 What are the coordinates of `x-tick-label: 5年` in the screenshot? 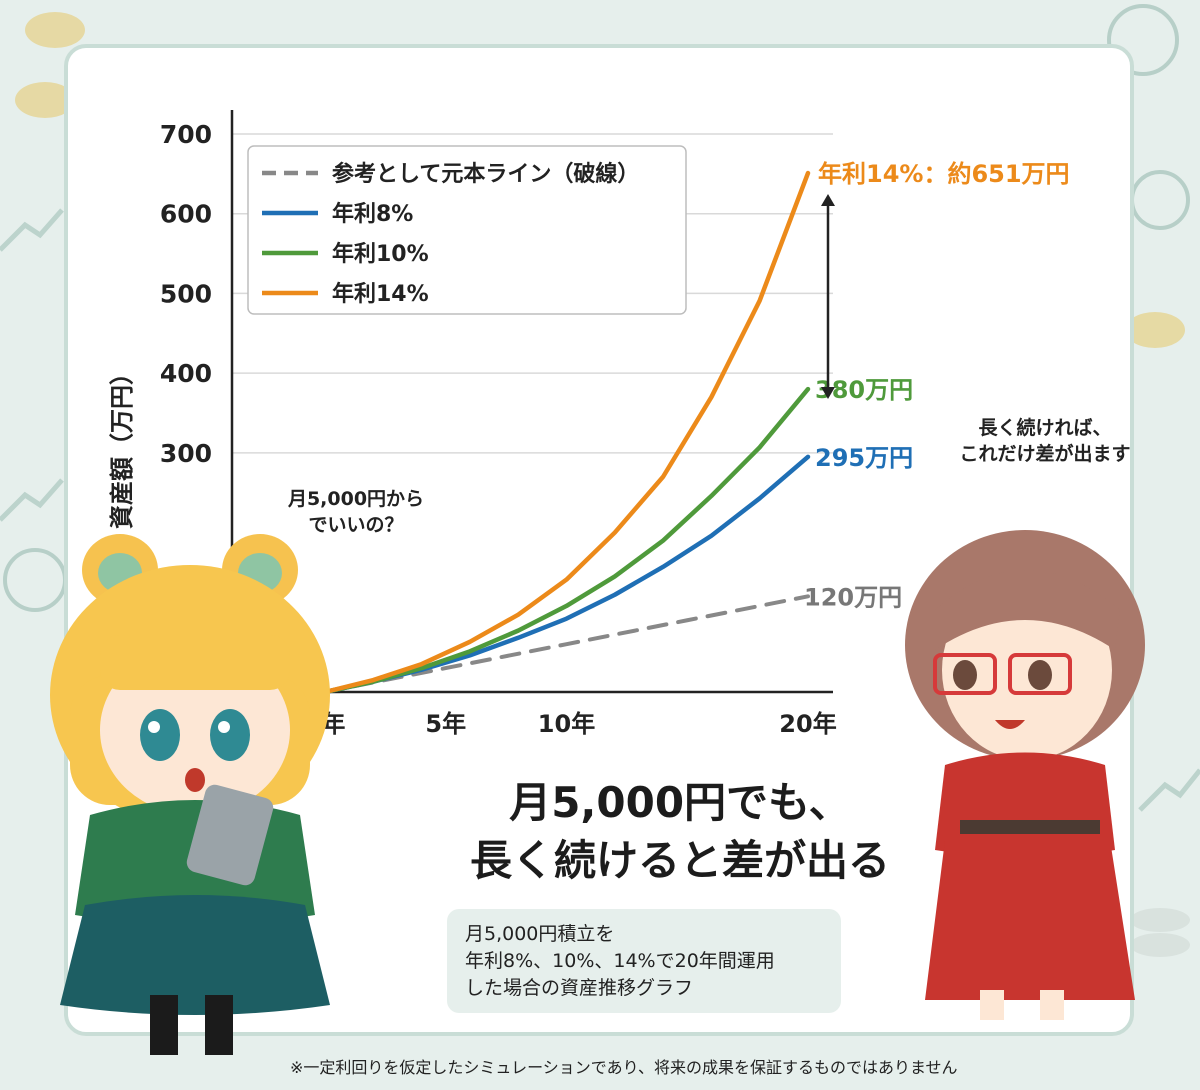 It's located at (445, 724).